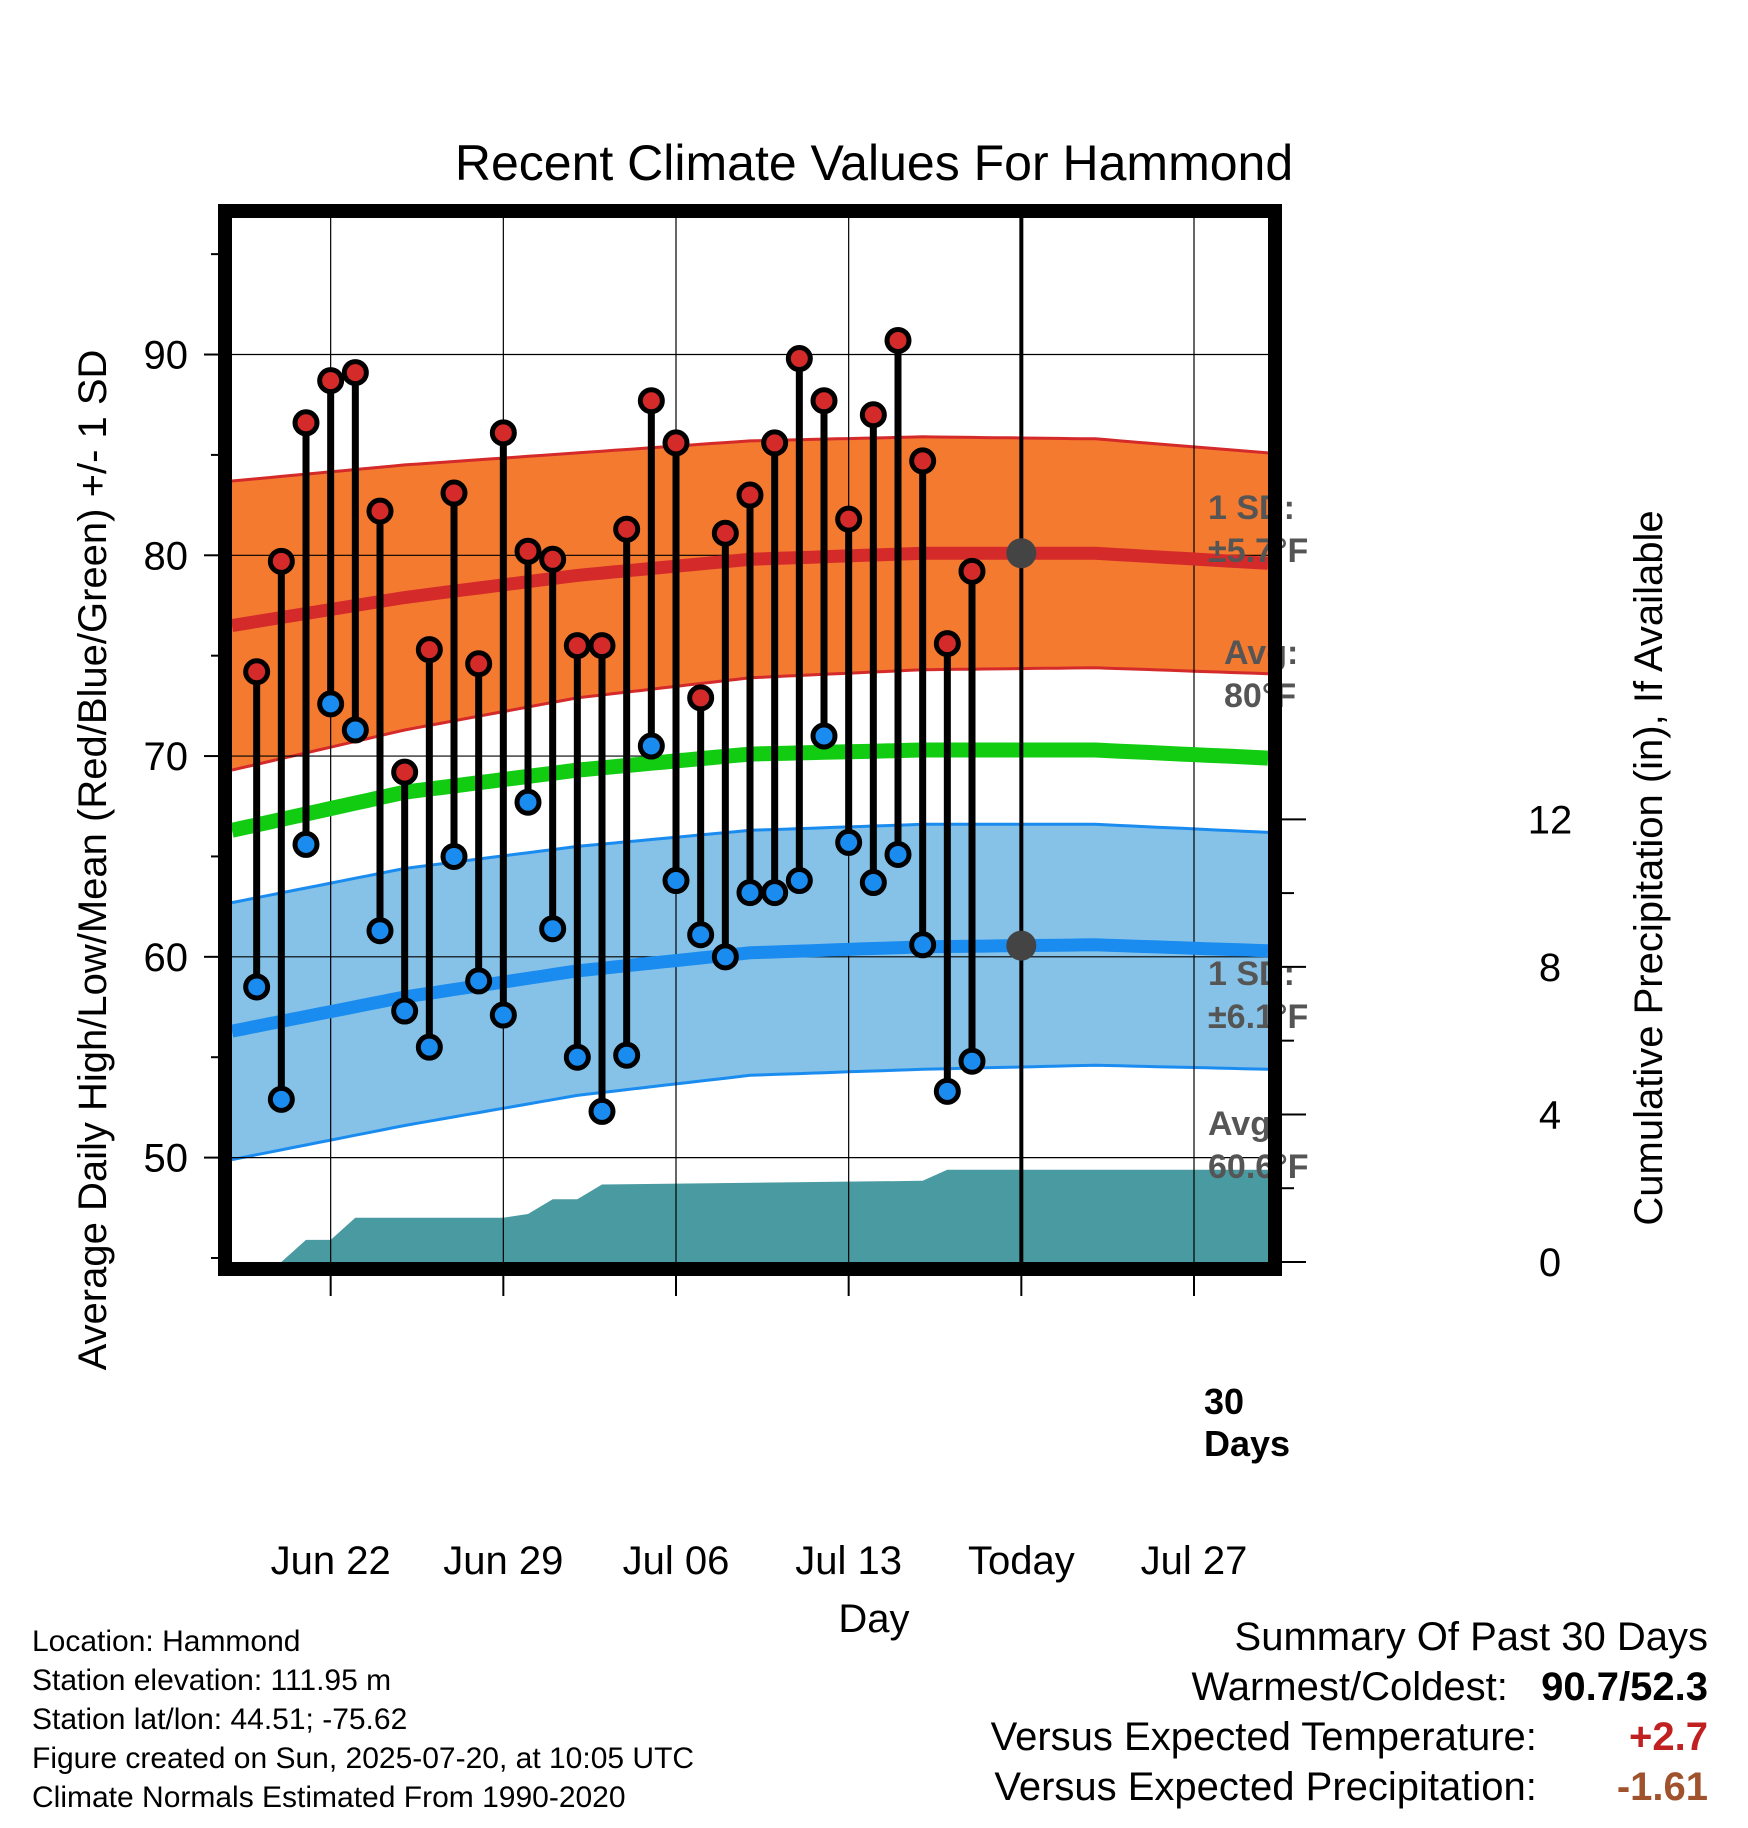  I want to click on location-text: Location: Hammond, so click(166, 1641).